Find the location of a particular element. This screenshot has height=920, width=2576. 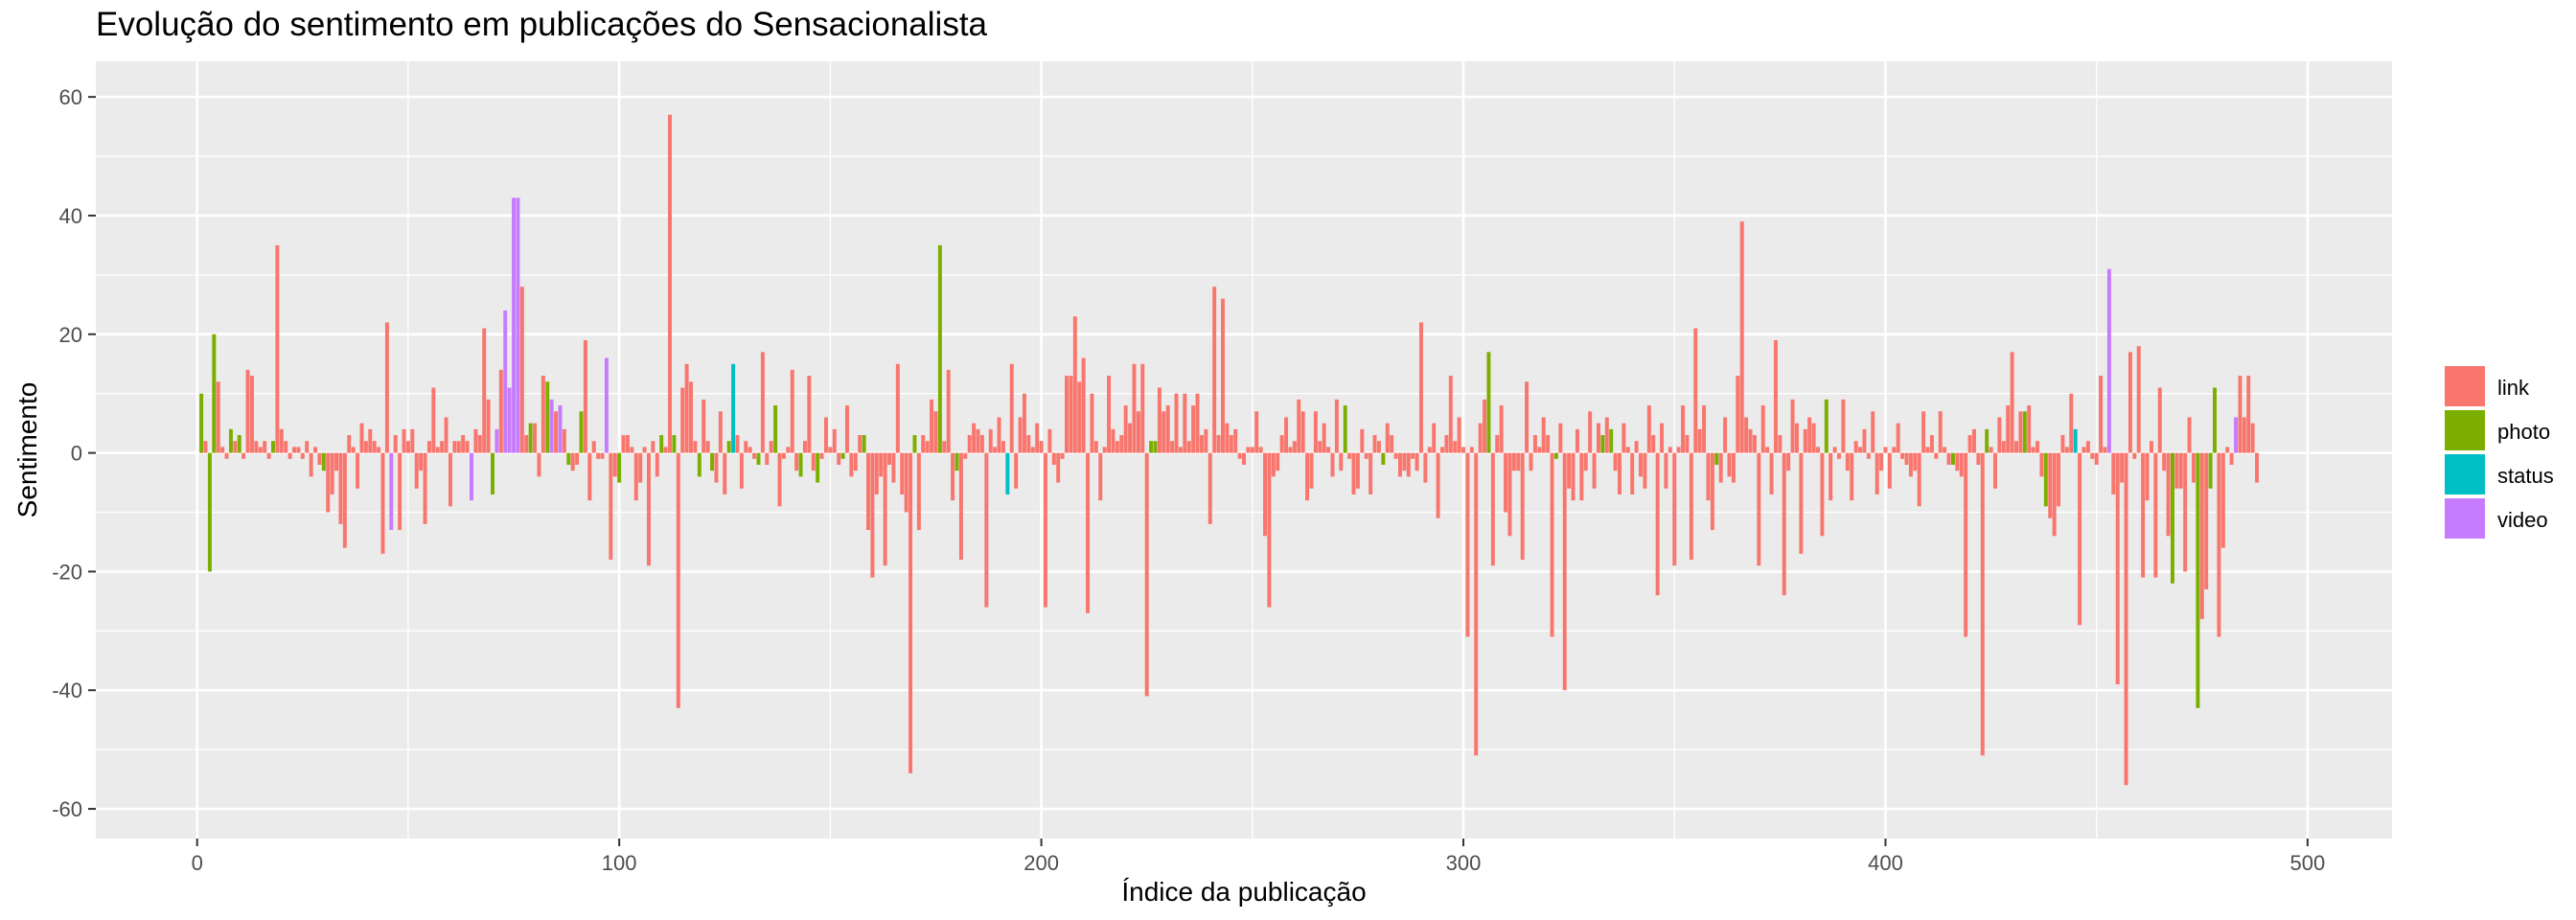

bar-status is located at coordinates (2075, 440).